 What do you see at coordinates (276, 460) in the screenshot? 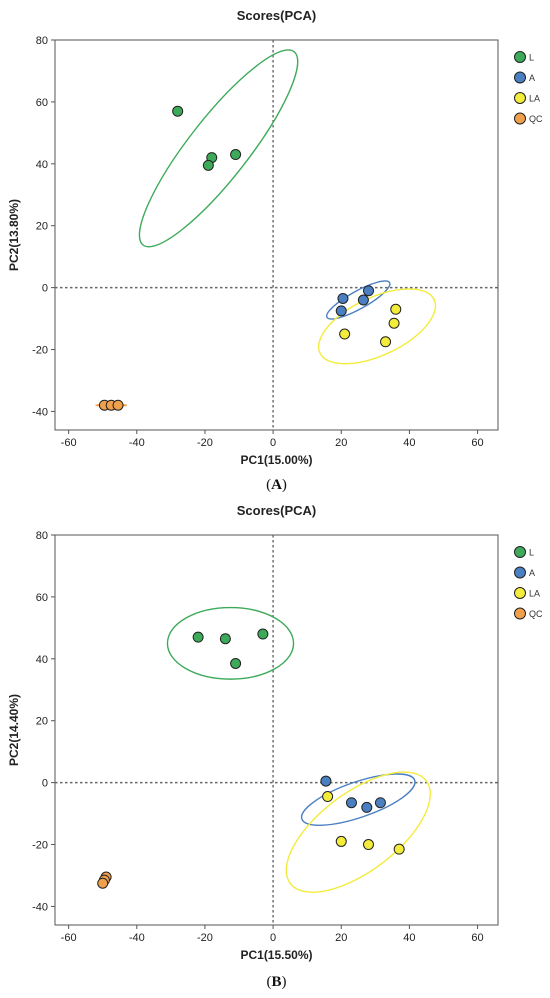
I see `x-axis-label-a: PC1(15.00%)` at bounding box center [276, 460].